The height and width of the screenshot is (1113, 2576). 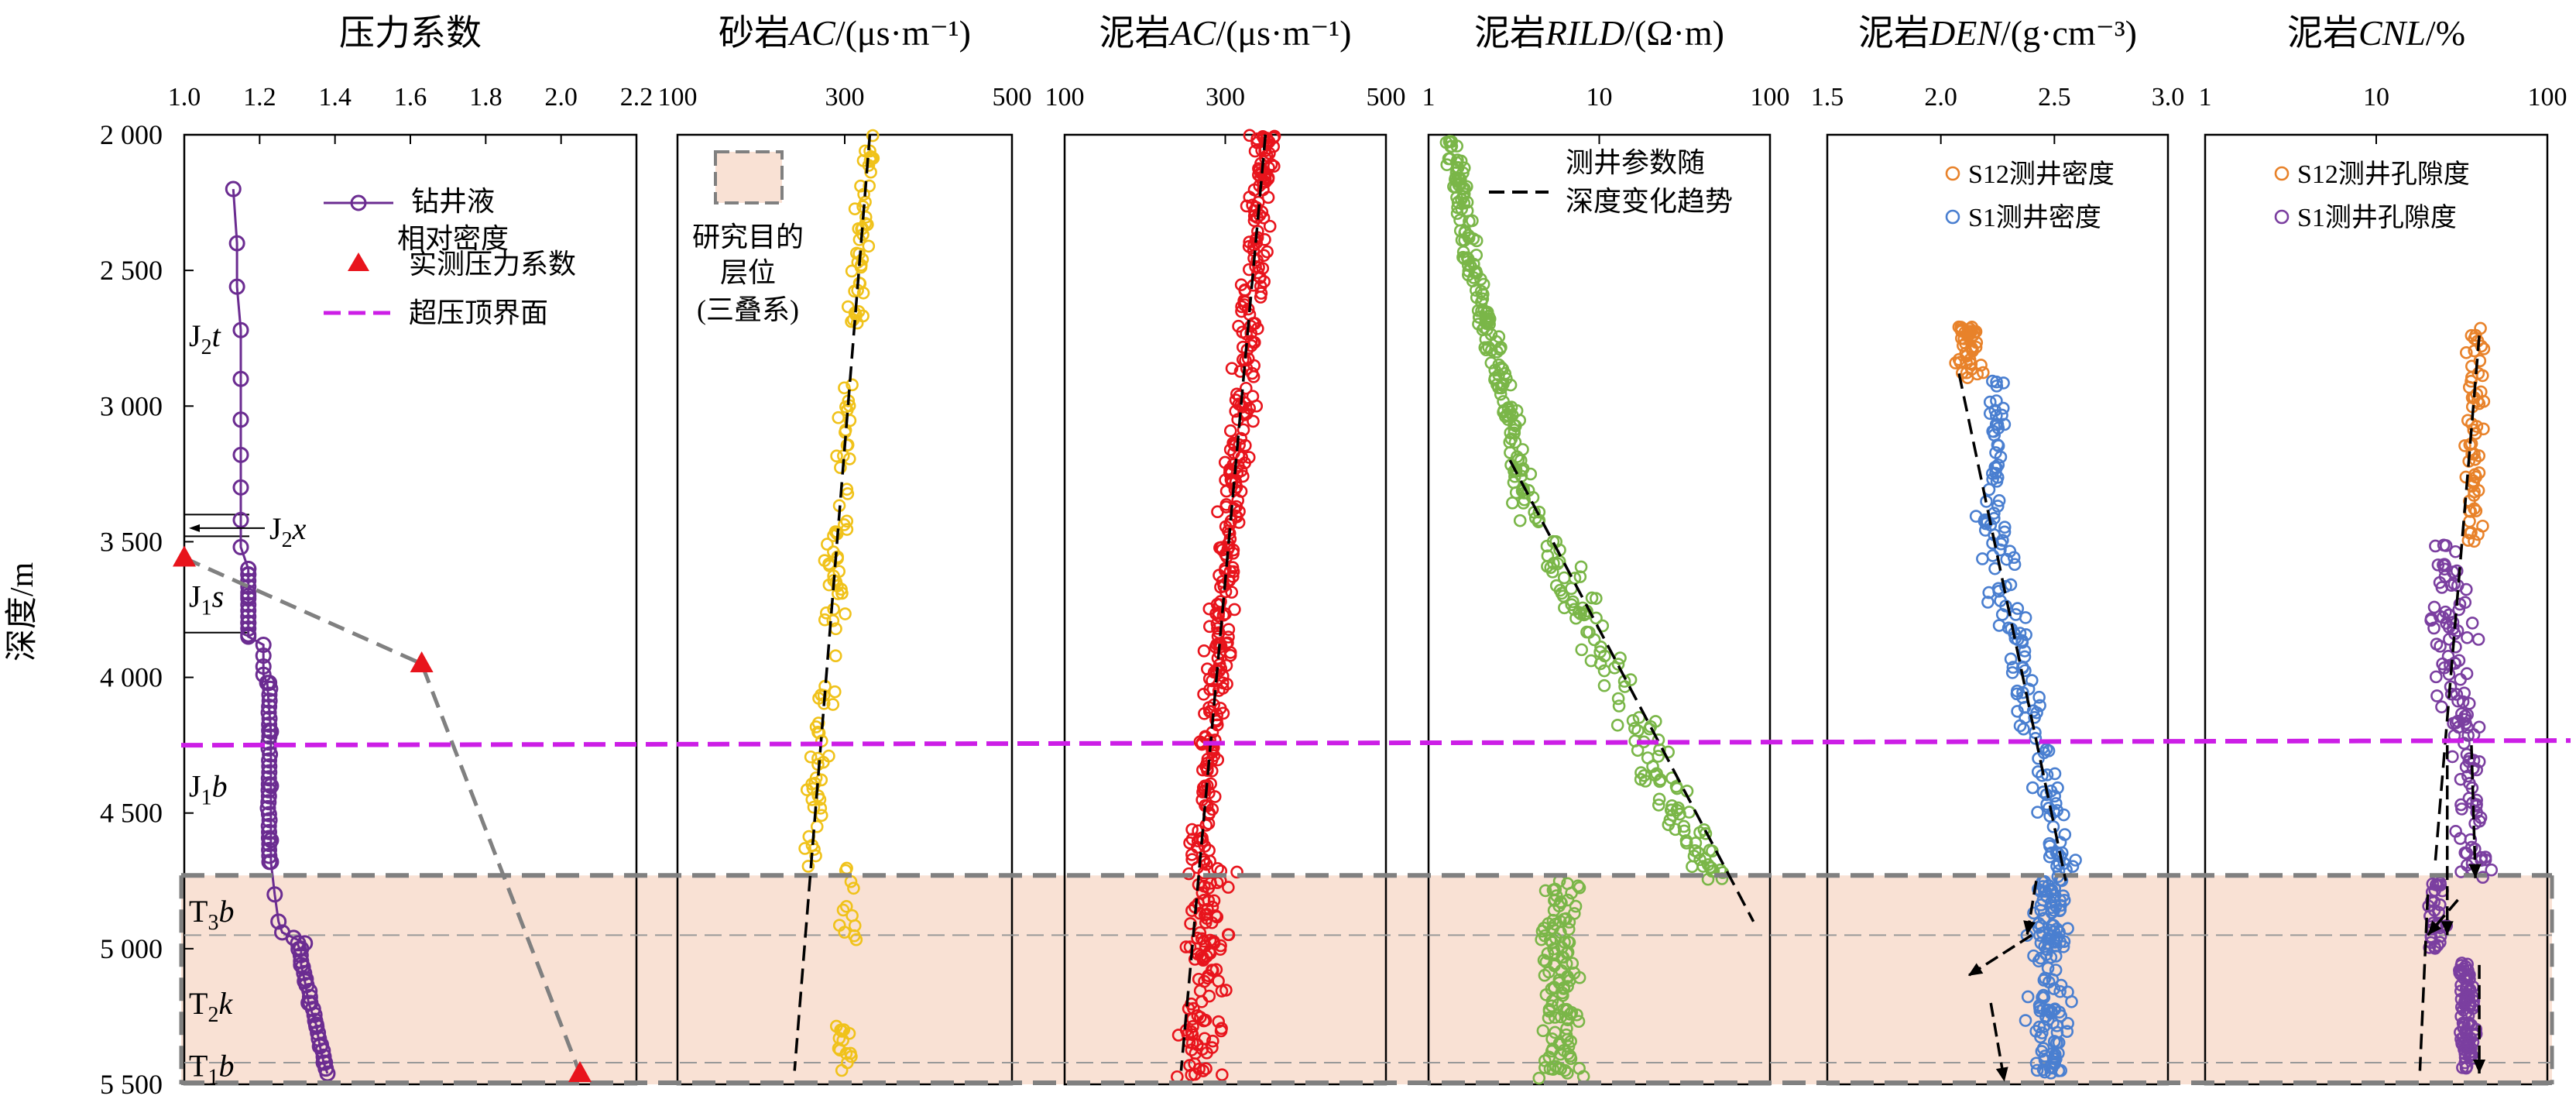 I want to click on panel-title-main: 泥岩, so click(x=1893, y=33).